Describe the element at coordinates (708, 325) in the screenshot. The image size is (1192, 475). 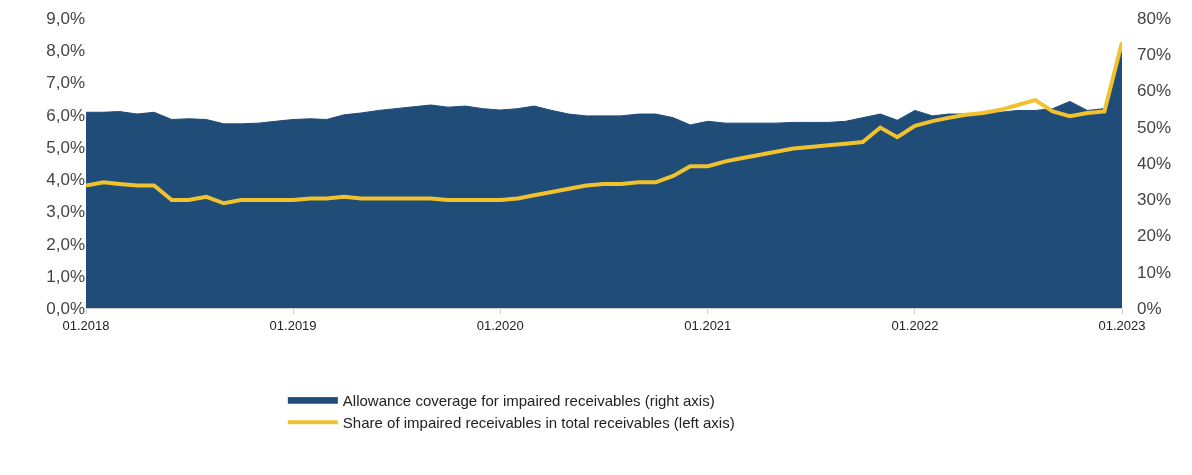
I see `x-tick-label: 01.2021` at that location.